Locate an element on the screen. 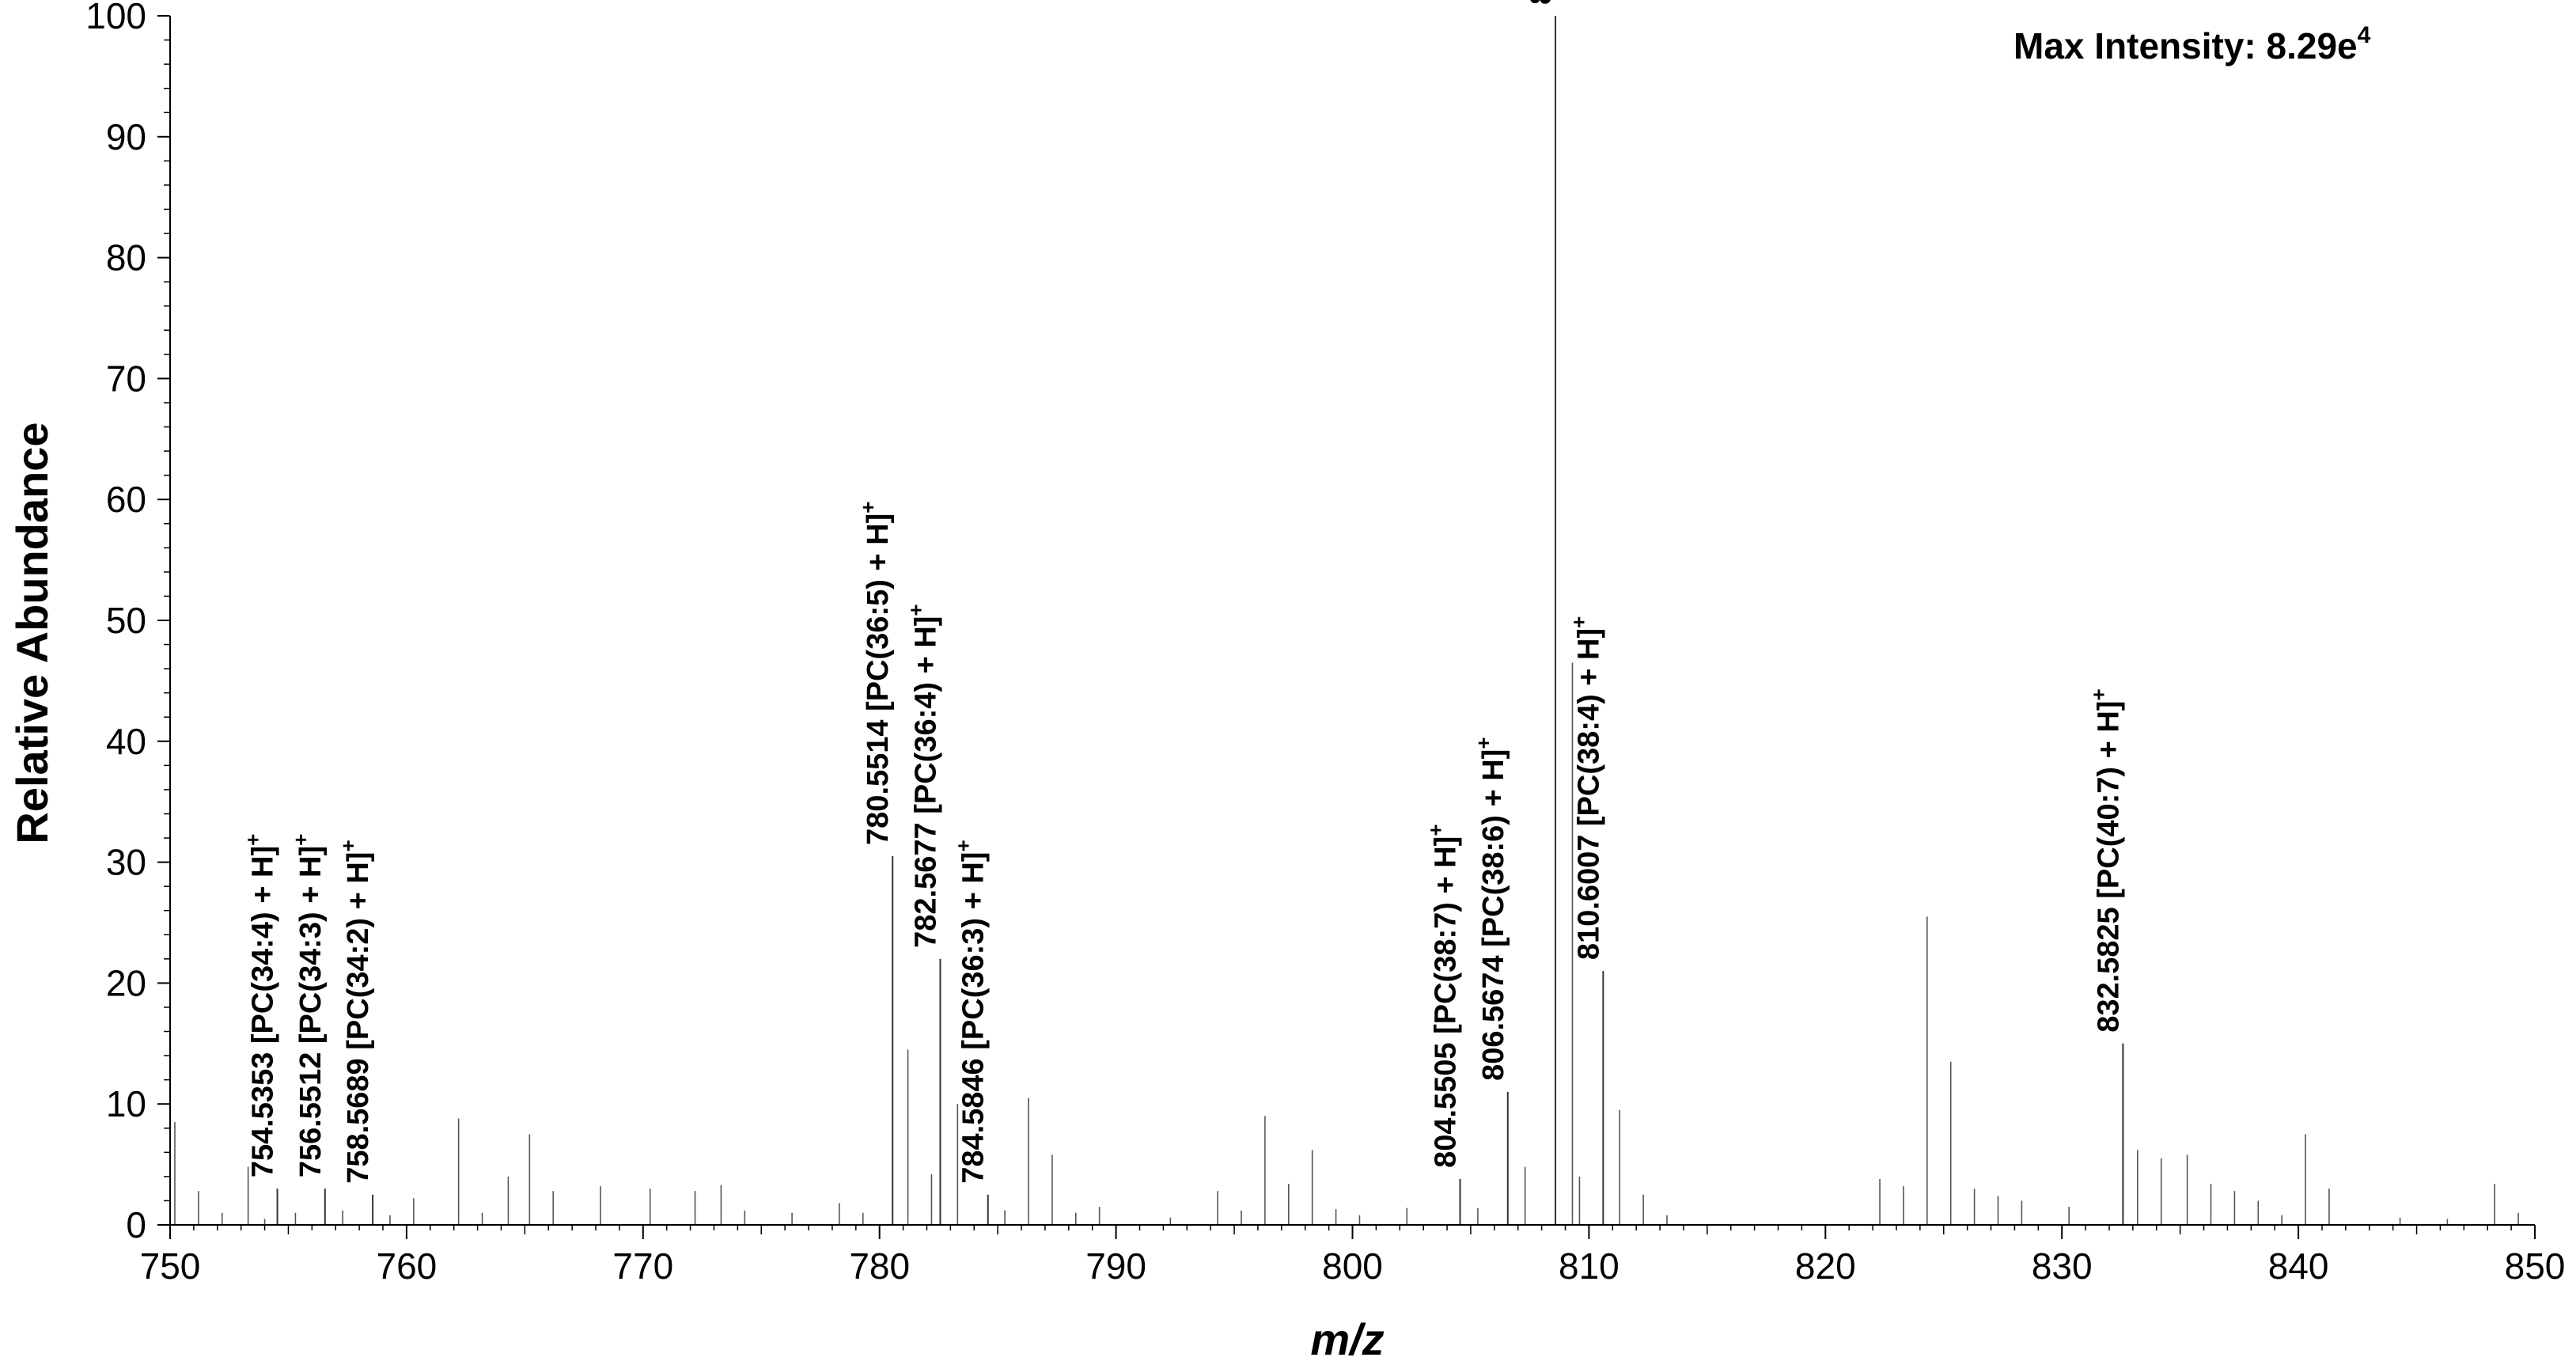 The width and height of the screenshot is (2576, 1361). x-tick-label: 820 is located at coordinates (1825, 1266).